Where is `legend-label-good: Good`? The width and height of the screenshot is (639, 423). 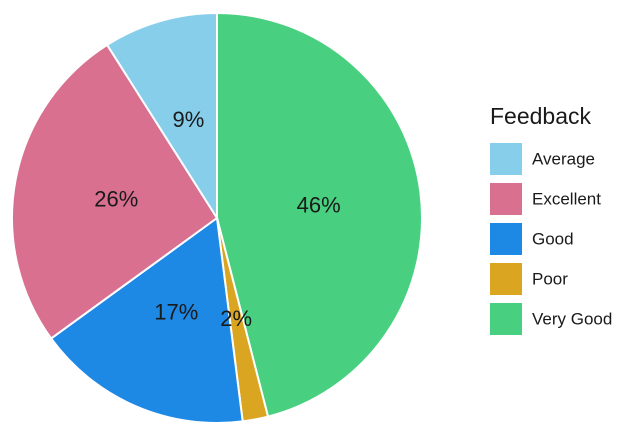
legend-label-good: Good is located at coordinates (553, 239).